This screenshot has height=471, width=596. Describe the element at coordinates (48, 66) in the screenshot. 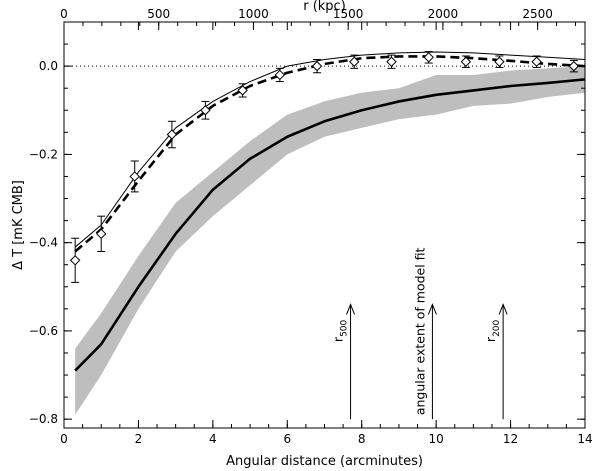

I see `y-tick-label: 0.0` at that location.